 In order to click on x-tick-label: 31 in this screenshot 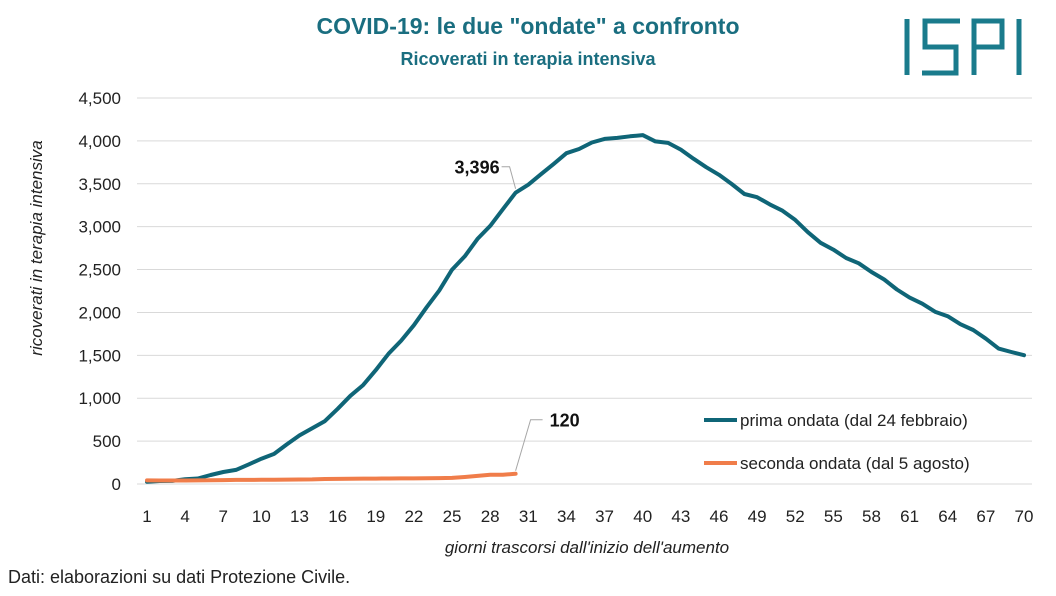, I will do `click(528, 516)`.